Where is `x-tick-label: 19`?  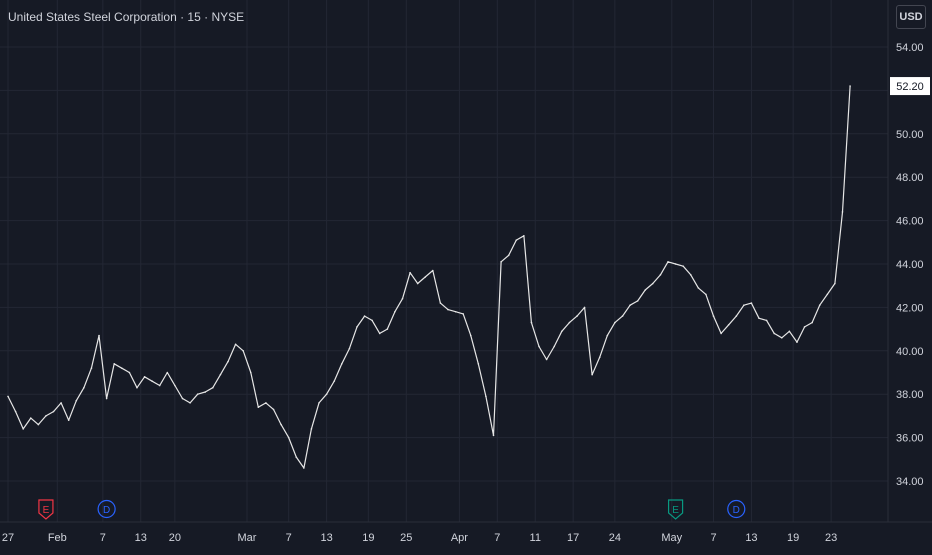 x-tick-label: 19 is located at coordinates (368, 538).